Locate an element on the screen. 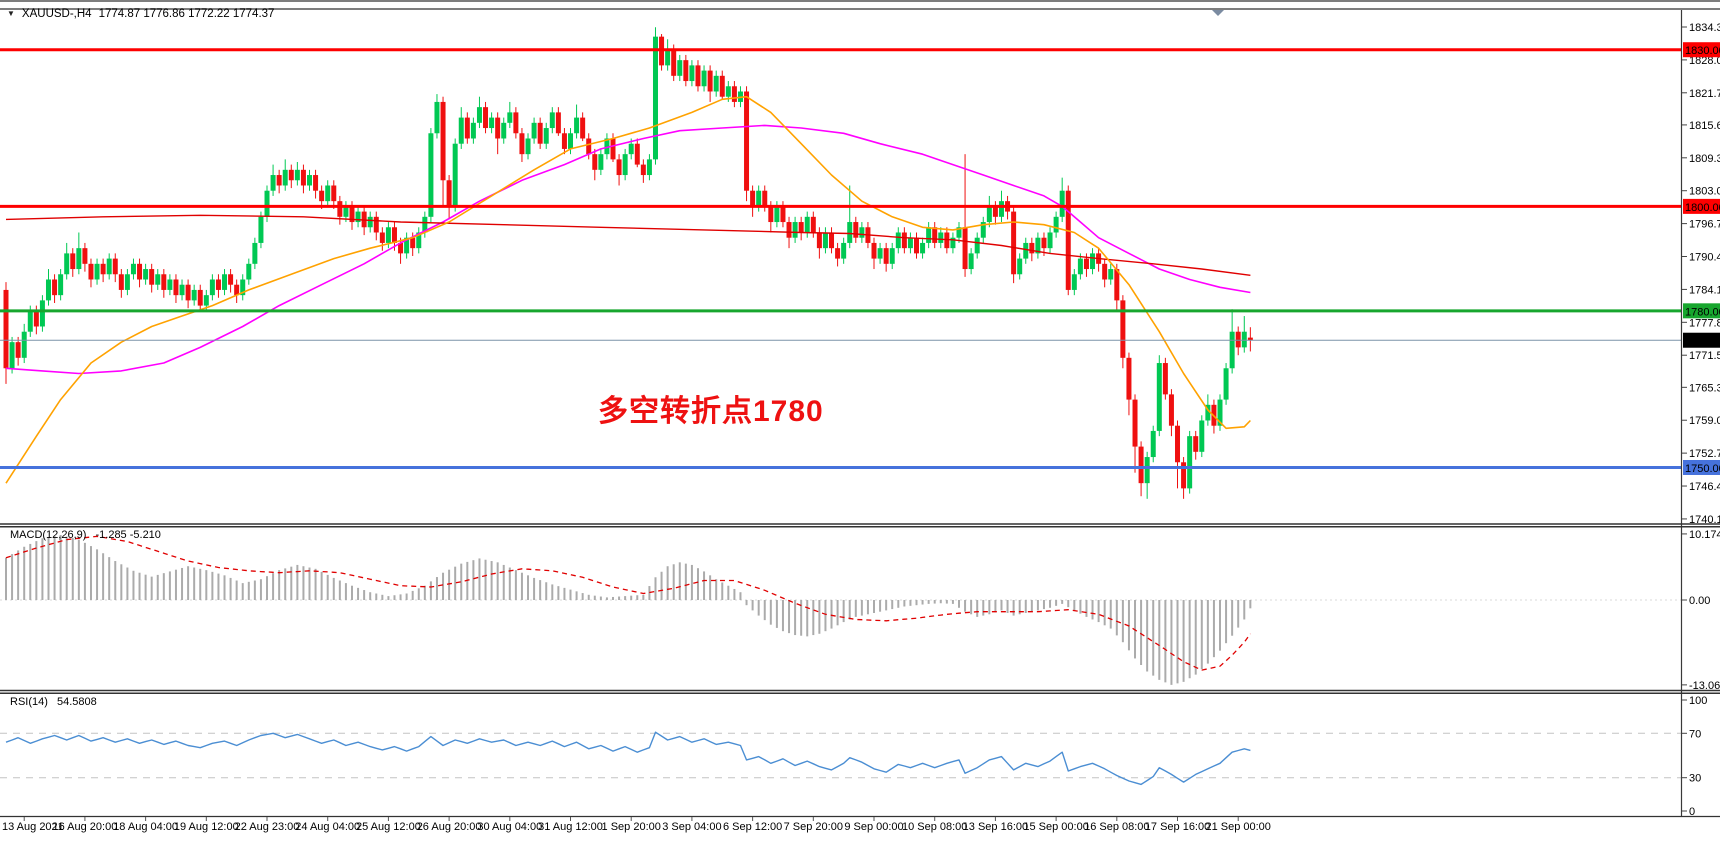 This screenshot has width=1720, height=841. price-badge-label: 1750.00 is located at coordinates (1702, 469).